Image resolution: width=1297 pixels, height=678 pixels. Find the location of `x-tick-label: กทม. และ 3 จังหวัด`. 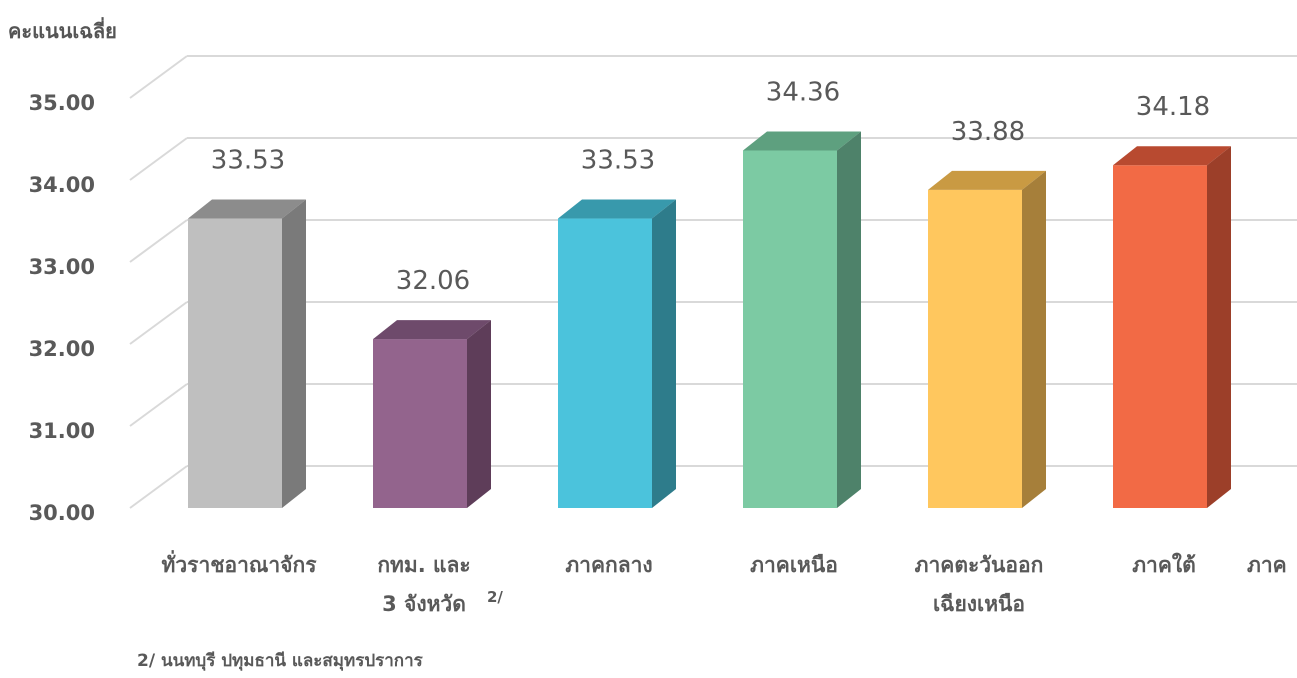

x-tick-label: กทม. และ 3 จังหวัด is located at coordinates (423, 584).